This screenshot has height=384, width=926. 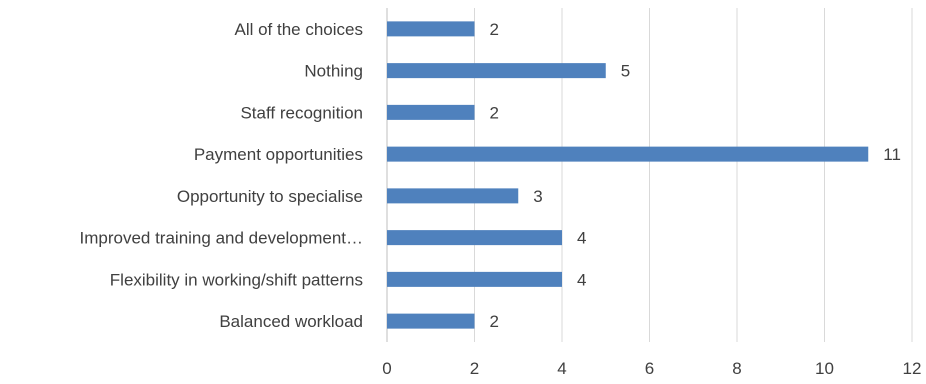 I want to click on x-tick-label: 10, so click(x=824, y=368).